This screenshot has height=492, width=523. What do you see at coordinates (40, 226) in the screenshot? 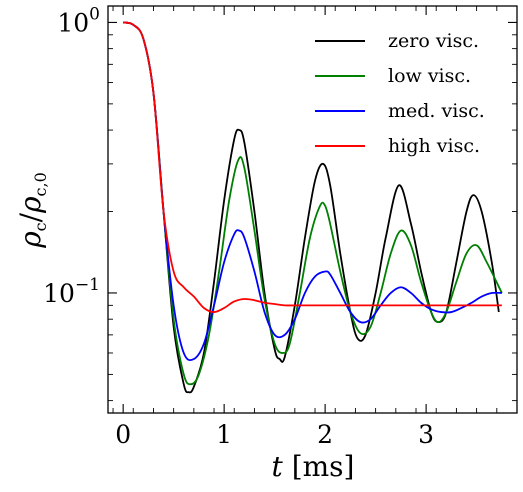
I see `y-axis-label-num-sub: c` at bounding box center [40, 226].